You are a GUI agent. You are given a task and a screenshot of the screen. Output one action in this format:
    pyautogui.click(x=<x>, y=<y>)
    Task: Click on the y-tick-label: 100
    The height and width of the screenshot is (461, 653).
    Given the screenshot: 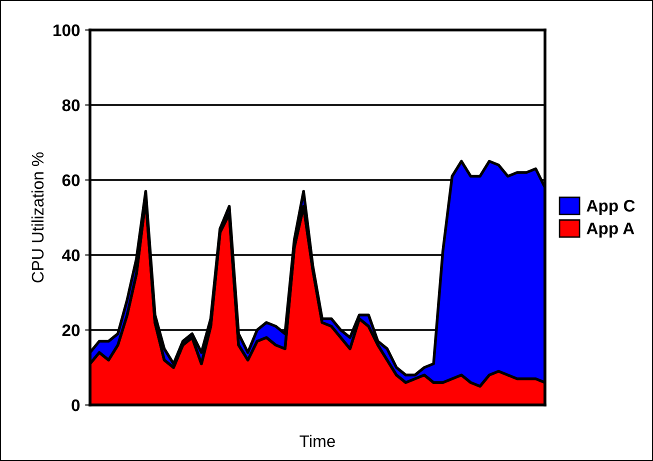 What is the action you would take?
    pyautogui.click(x=67, y=30)
    